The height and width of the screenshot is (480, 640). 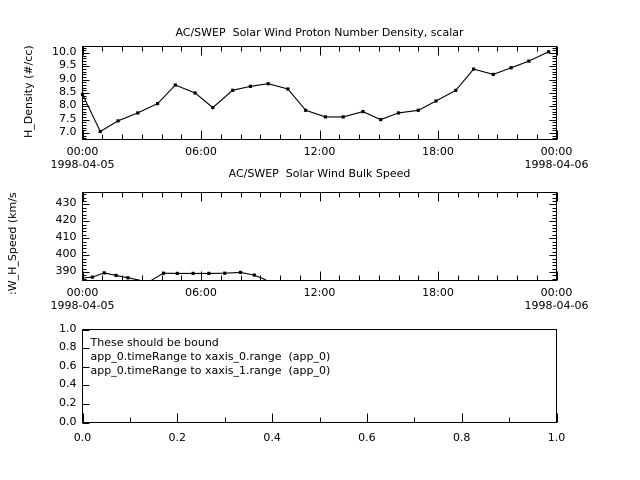 What do you see at coordinates (68, 347) in the screenshot?
I see `annot-ytick-label: 0.8` at bounding box center [68, 347].